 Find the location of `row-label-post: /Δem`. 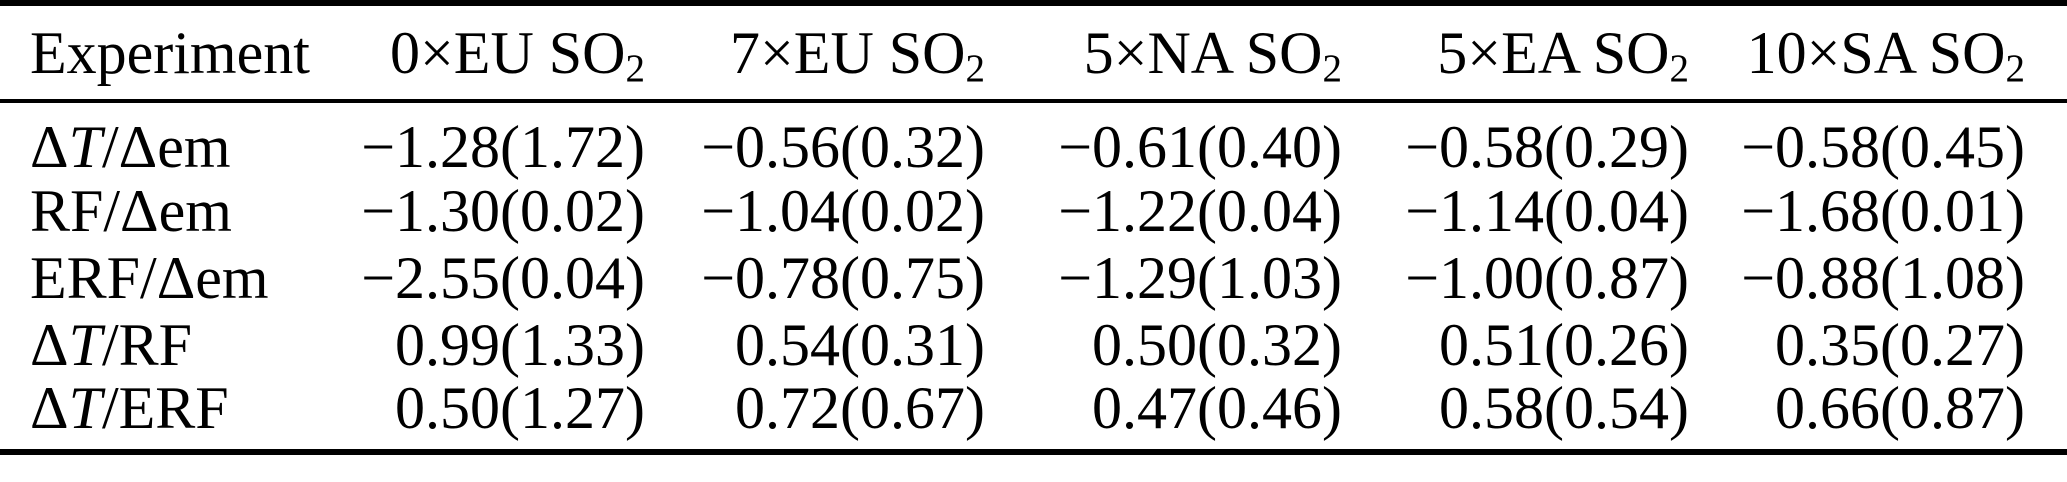

row-label-post: /Δem is located at coordinates (166, 147).